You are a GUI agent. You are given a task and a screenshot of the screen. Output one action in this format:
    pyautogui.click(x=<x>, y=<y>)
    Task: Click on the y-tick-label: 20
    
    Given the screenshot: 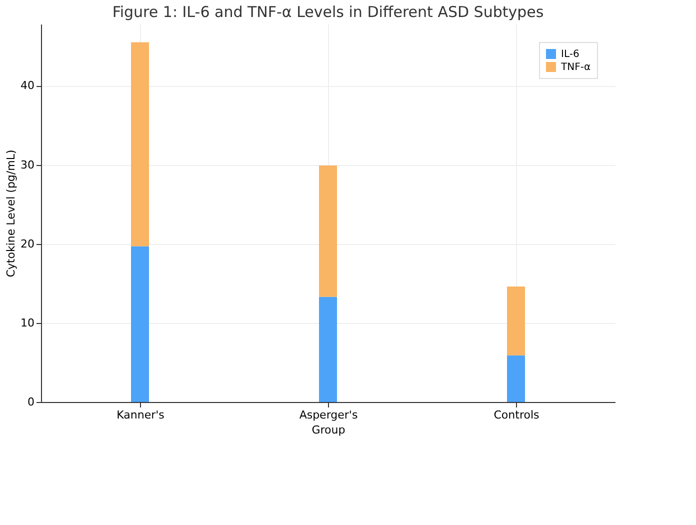 What is the action you would take?
    pyautogui.click(x=27, y=243)
    